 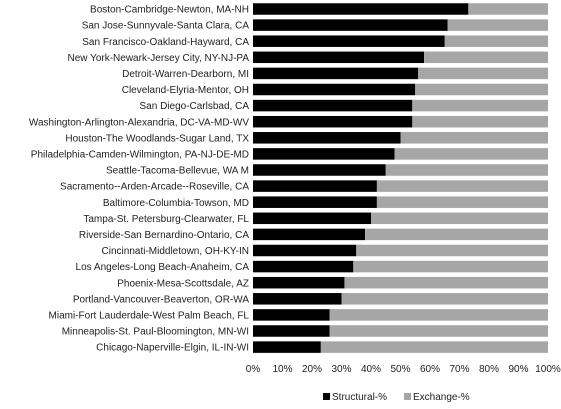 What do you see at coordinates (430, 369) in the screenshot?
I see `x-tick-label: 60%` at bounding box center [430, 369].